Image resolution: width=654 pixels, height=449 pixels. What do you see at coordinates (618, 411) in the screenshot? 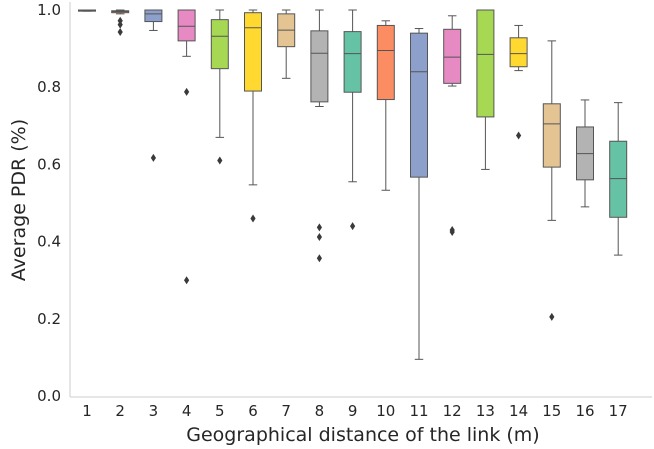
I see `x-tick-label: 17` at bounding box center [618, 411].